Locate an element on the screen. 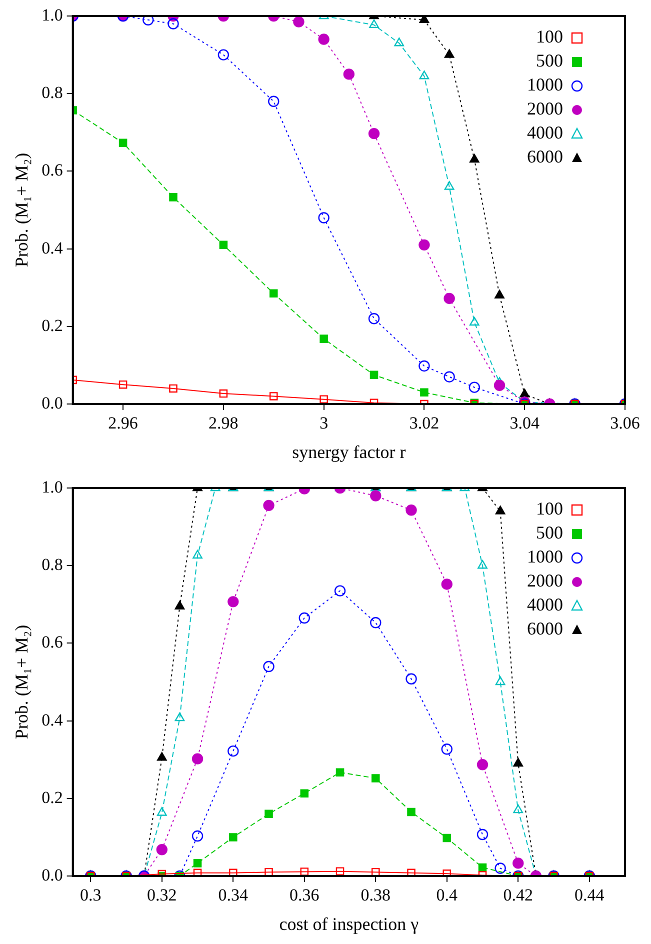 Image resolution: width=651 pixels, height=944 pixels. x-tick-label: 0.42 is located at coordinates (518, 895).